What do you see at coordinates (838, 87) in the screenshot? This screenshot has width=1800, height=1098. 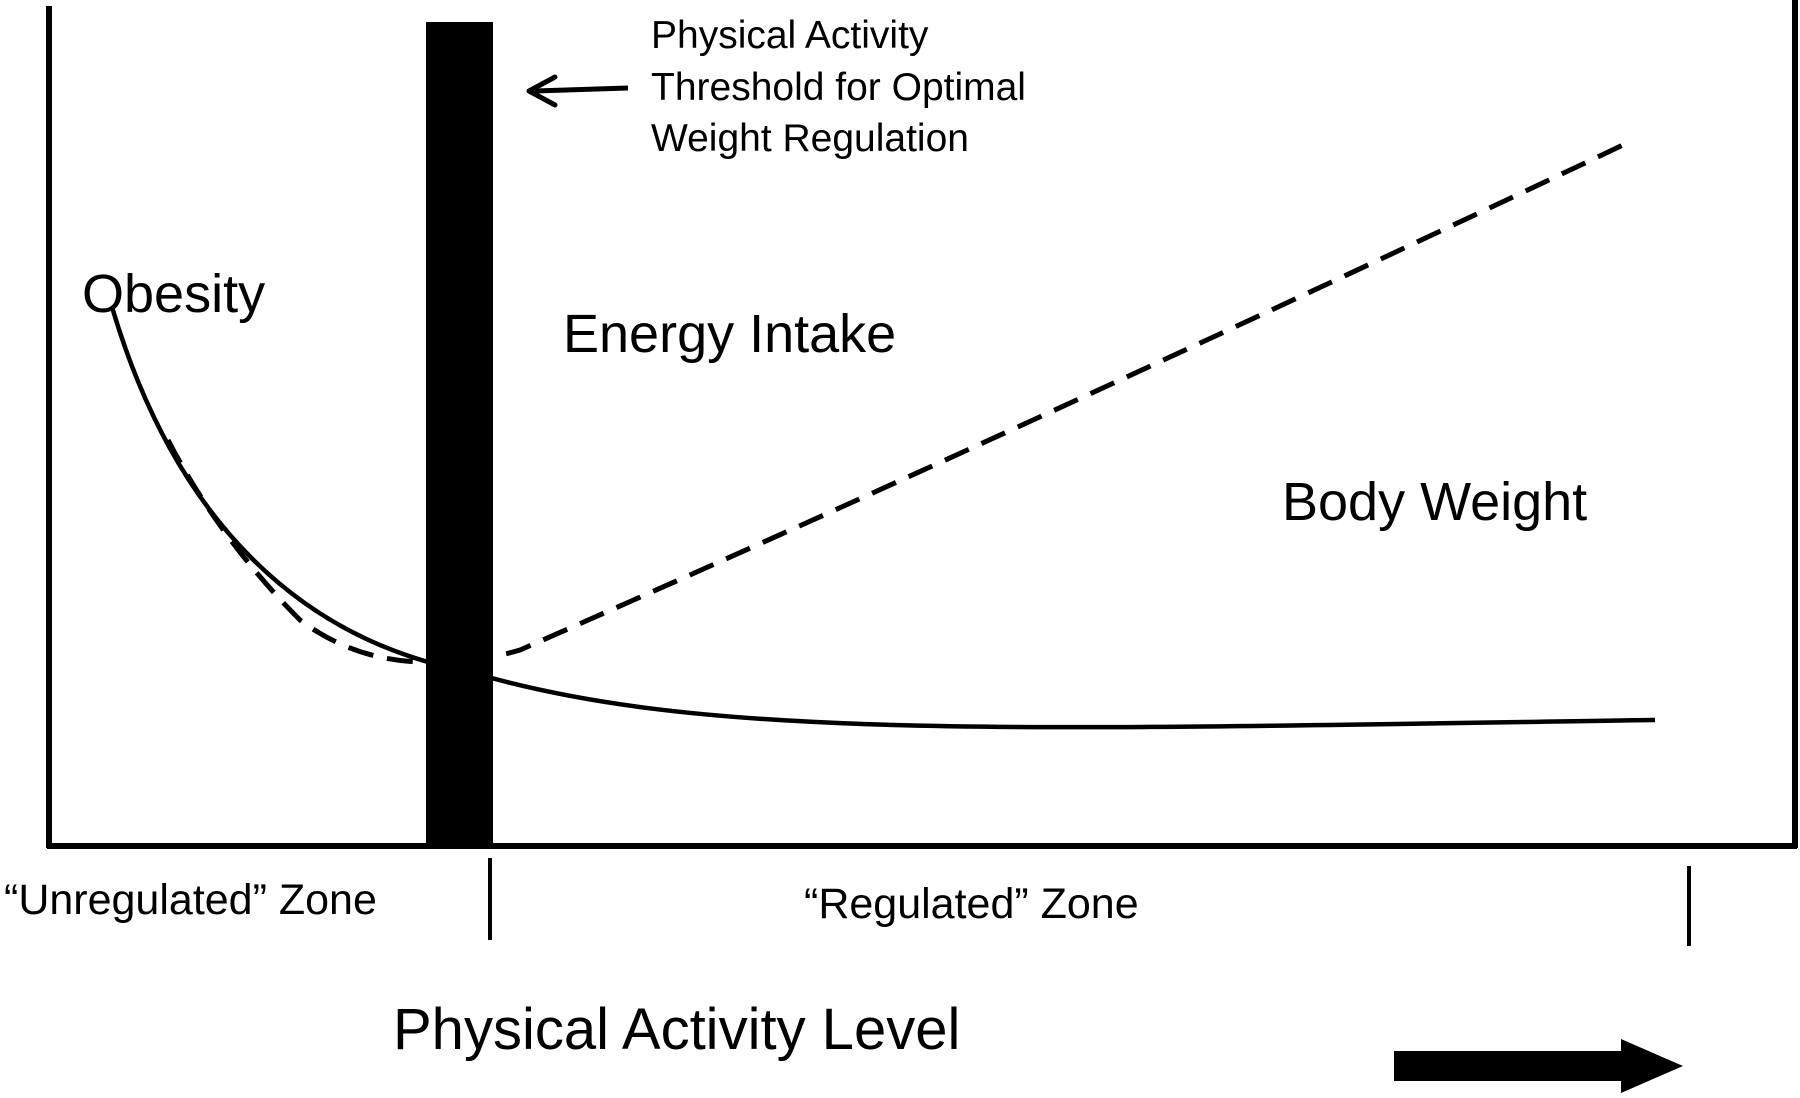 I see `threshold-label-line-2: Threshold for Optimal` at bounding box center [838, 87].